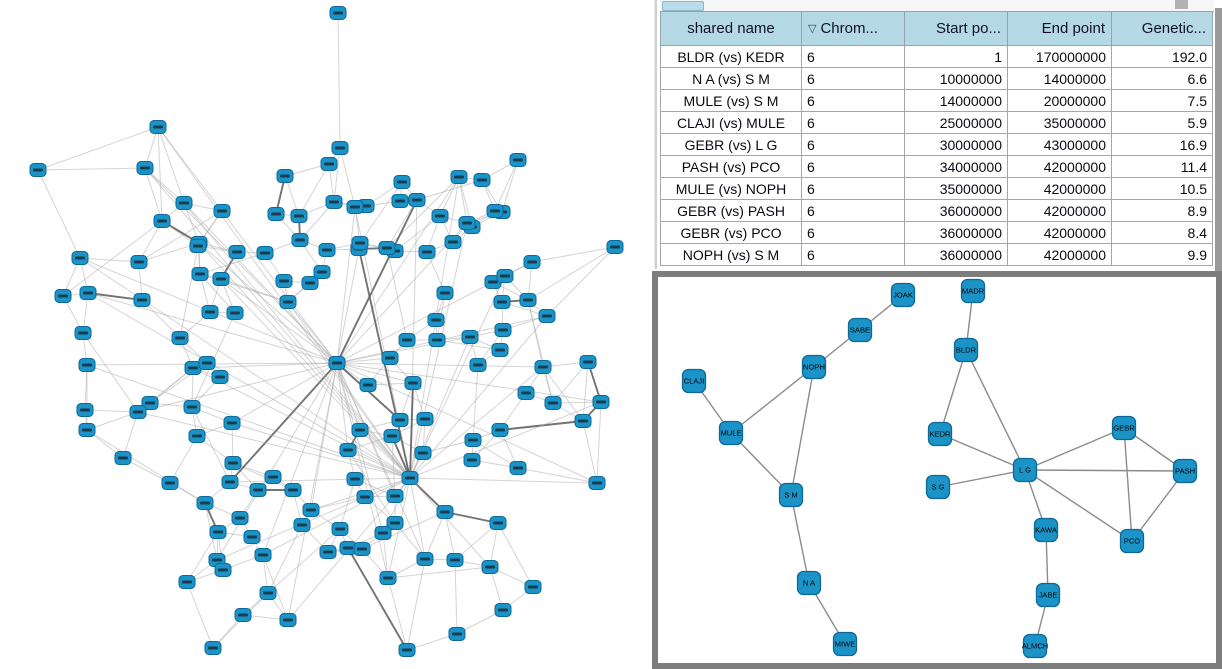 The width and height of the screenshot is (1222, 669). Describe the element at coordinates (731, 28) in the screenshot. I see `column-header-sharedname: shared name` at that location.